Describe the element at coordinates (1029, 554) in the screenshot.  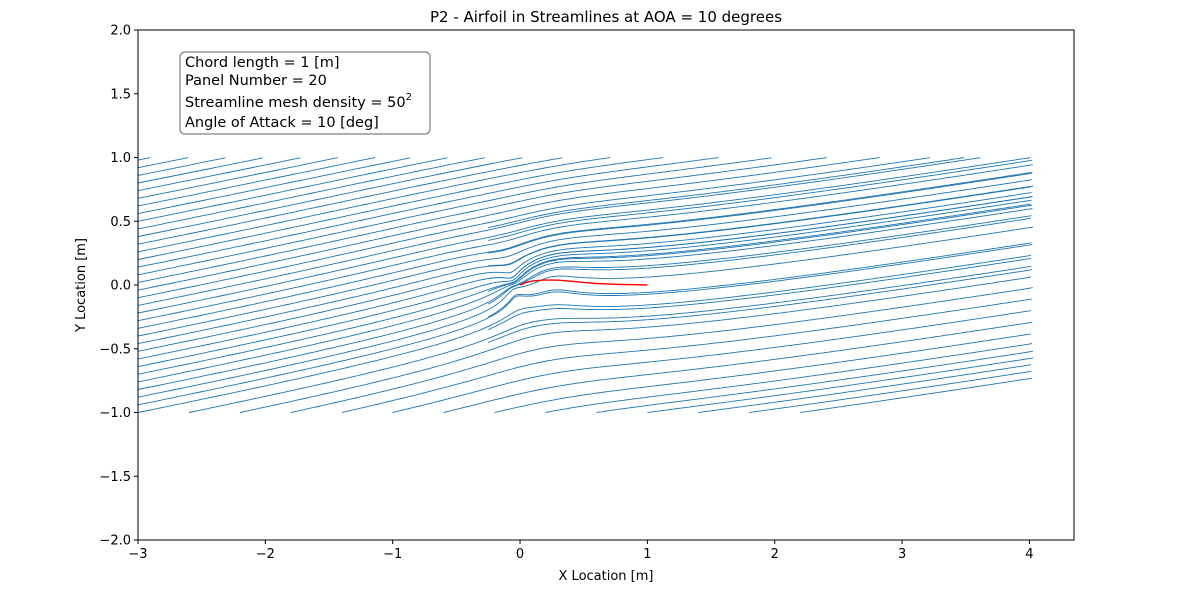
I see `x-tick-label: 4` at that location.